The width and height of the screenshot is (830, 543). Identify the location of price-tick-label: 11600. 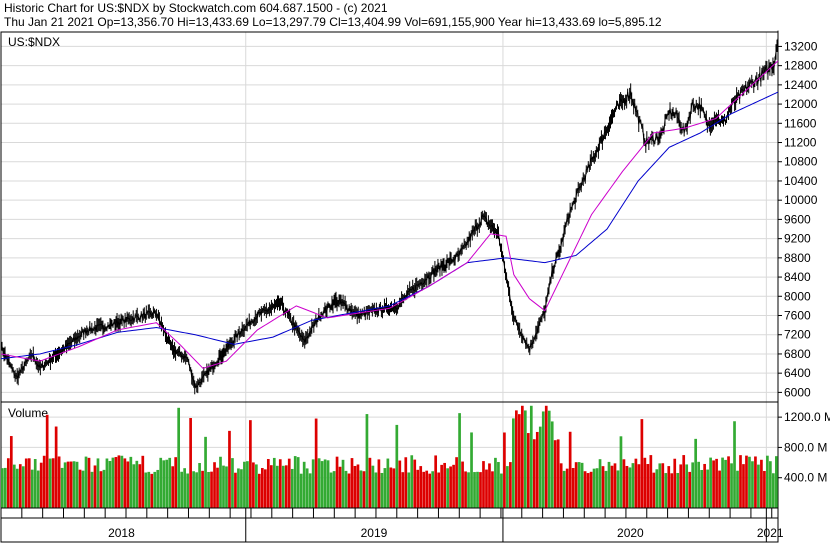
(800, 123).